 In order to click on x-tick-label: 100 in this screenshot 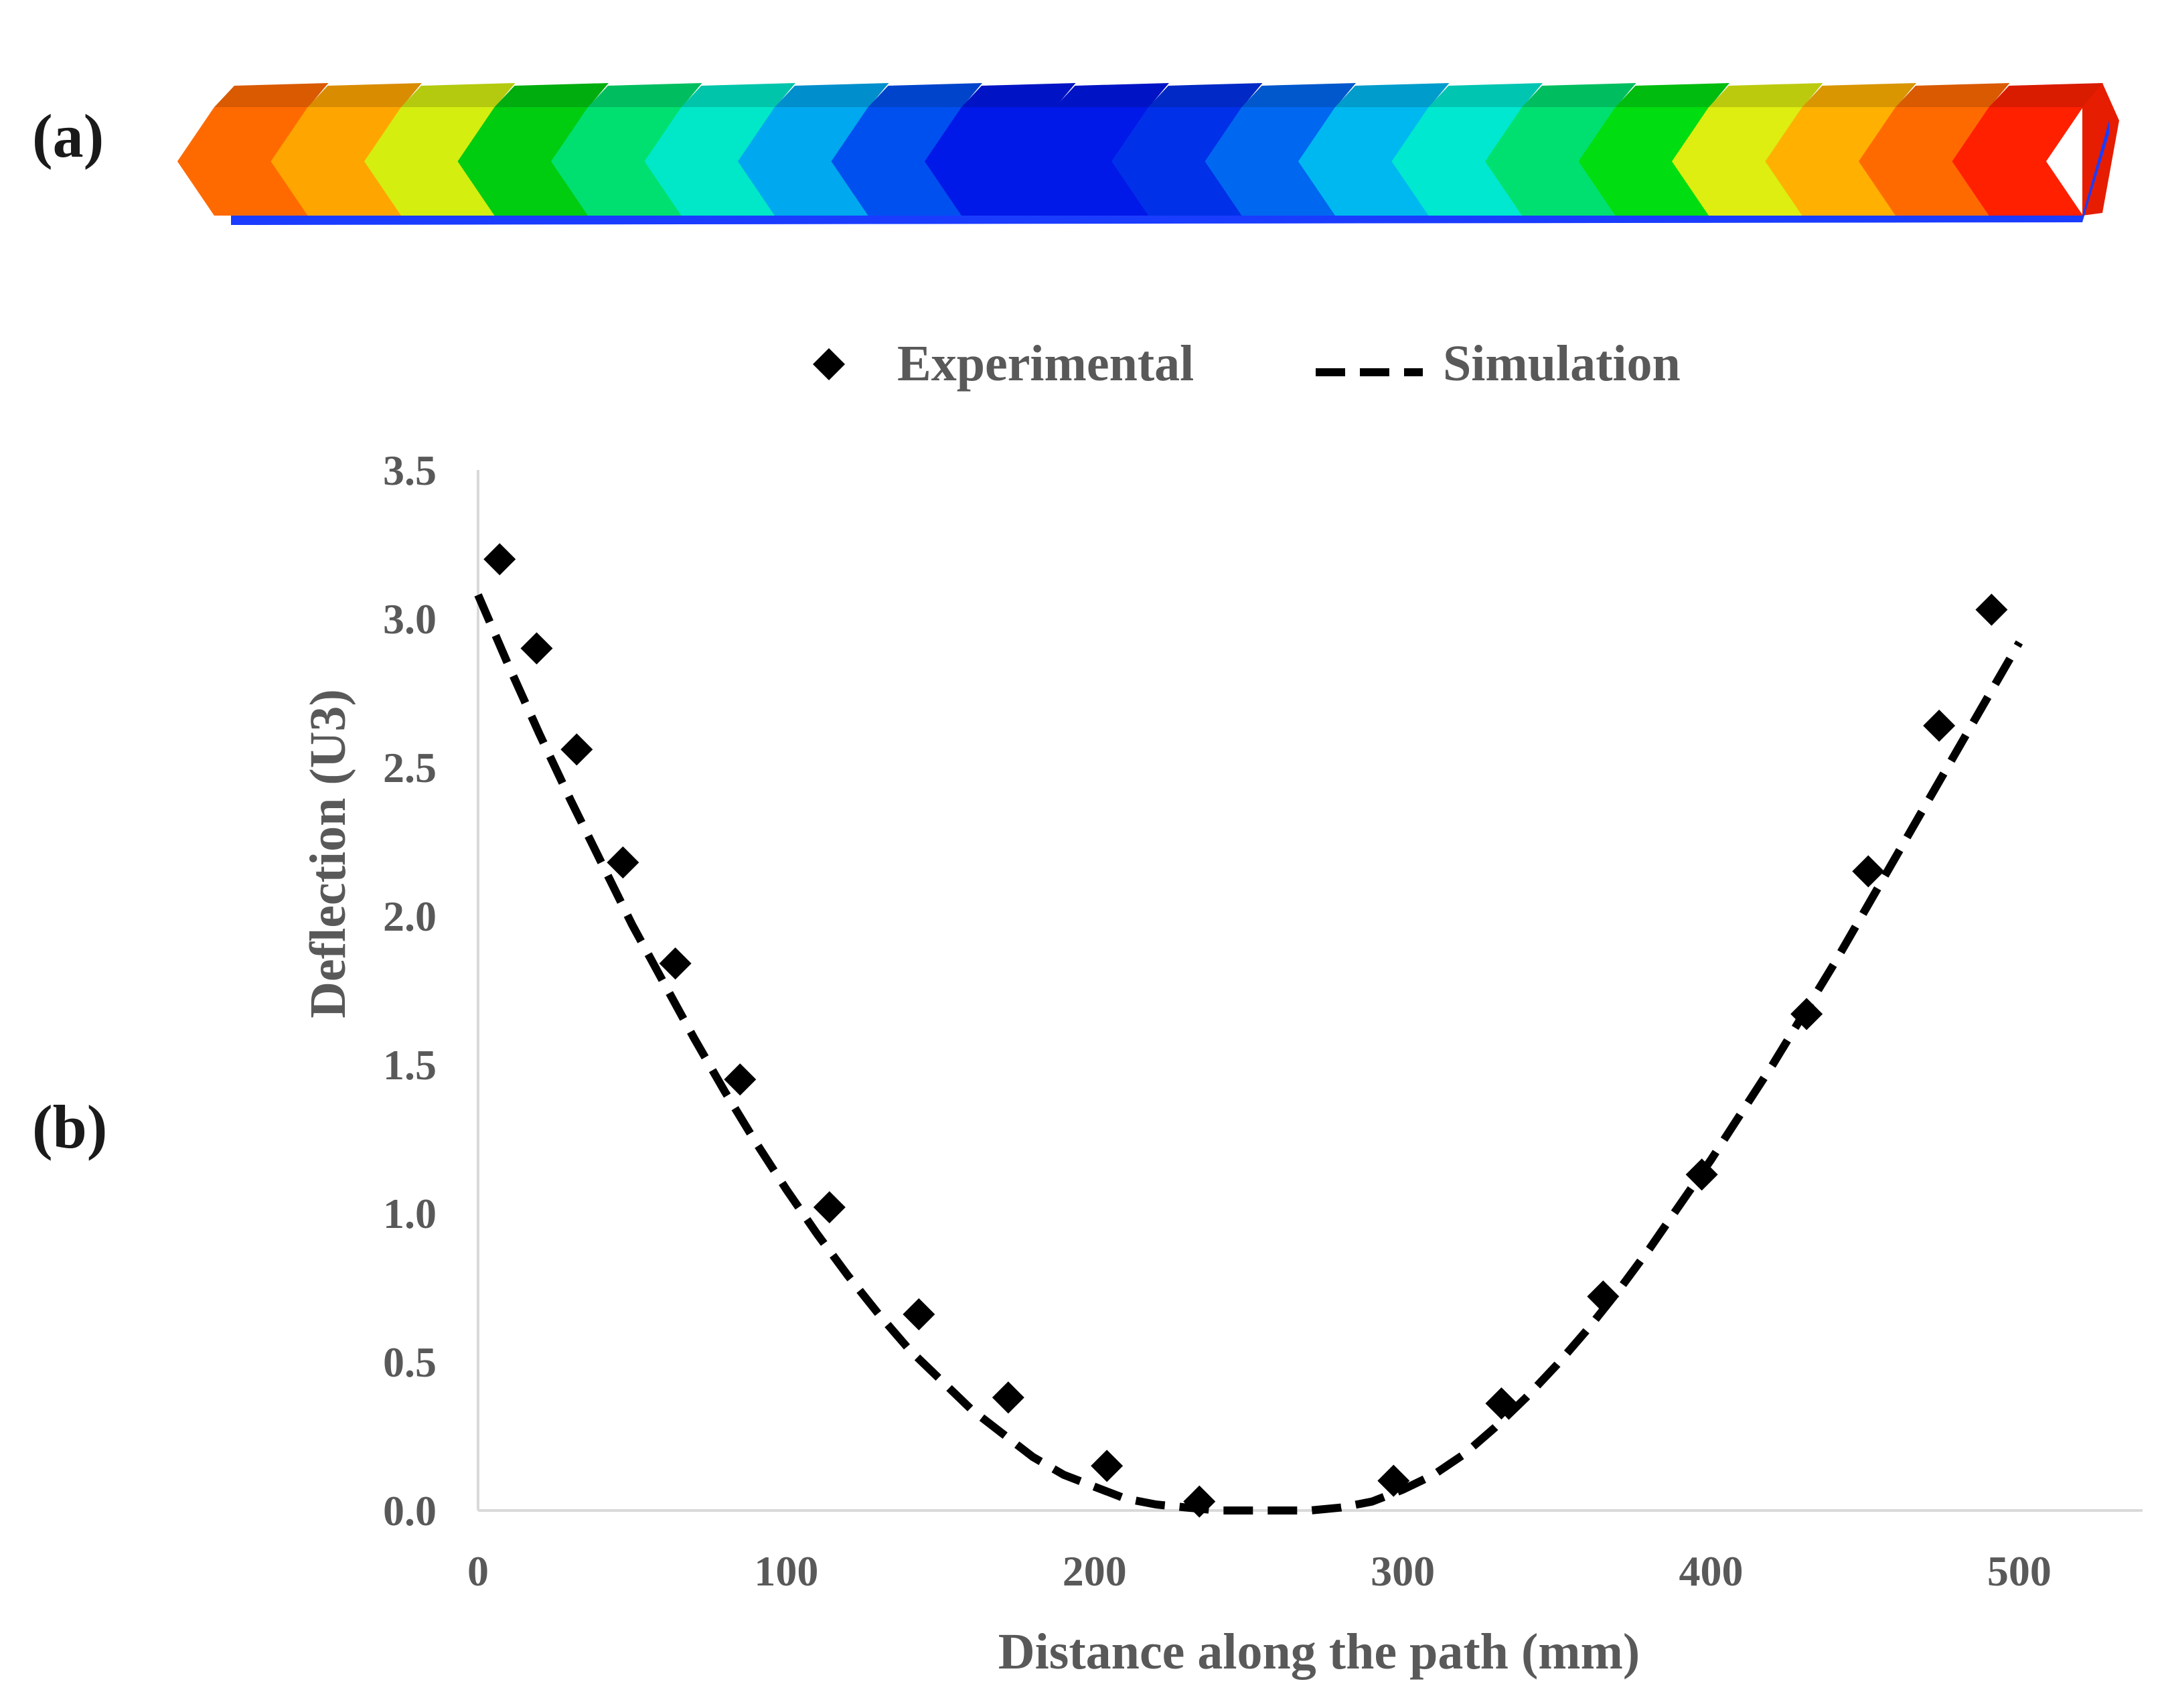, I will do `click(786, 1571)`.